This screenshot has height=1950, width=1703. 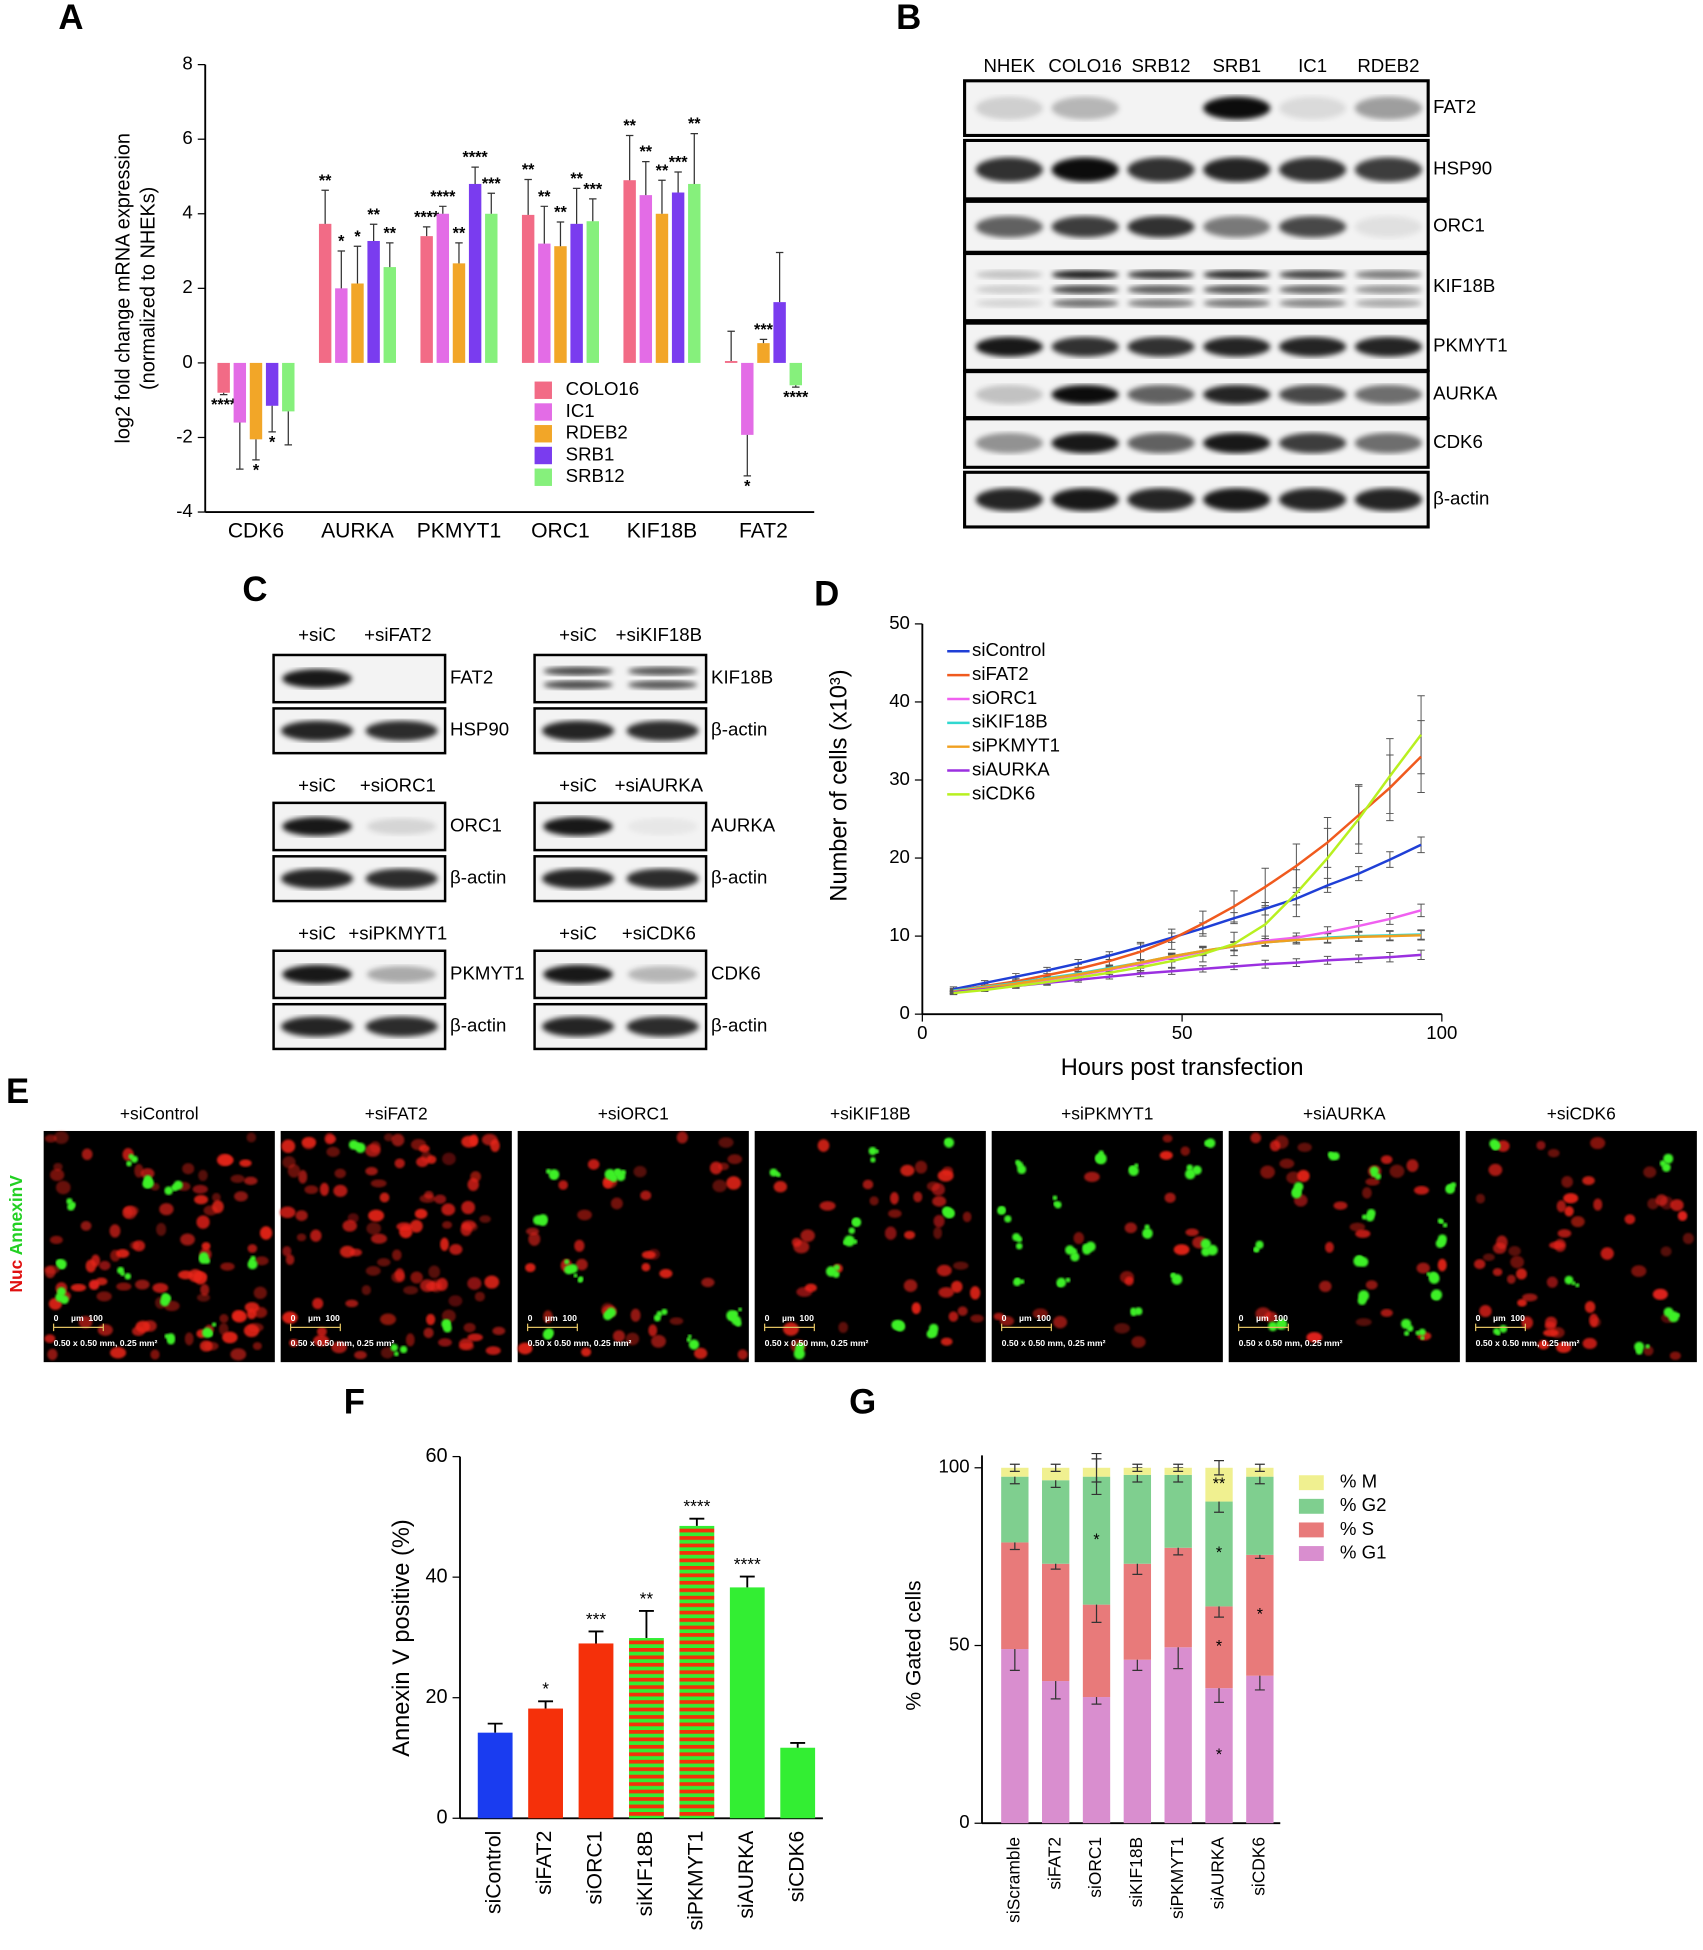 I want to click on row-label: PKMYT1, so click(x=1470, y=345).